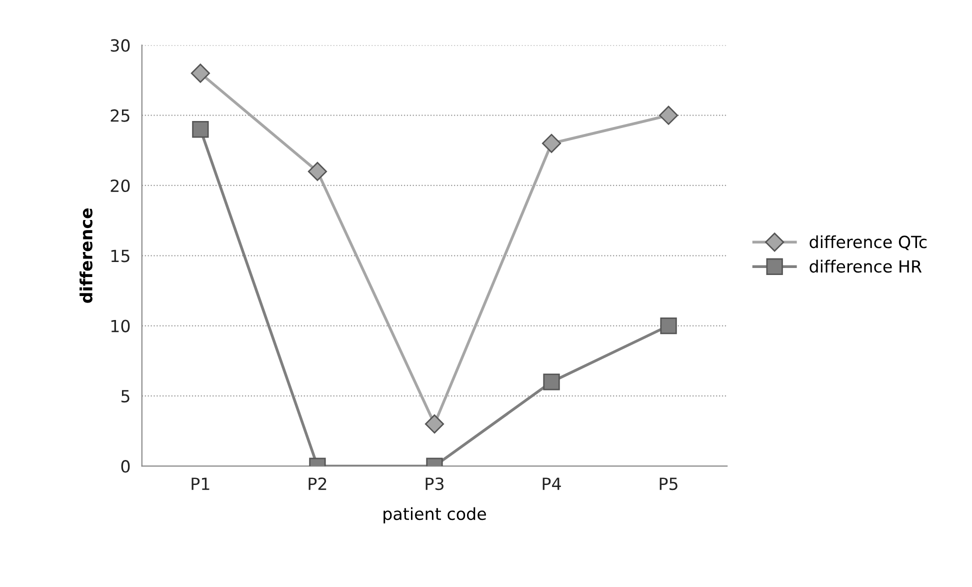  I want to click on y-tick-label: 5, so click(125, 396).